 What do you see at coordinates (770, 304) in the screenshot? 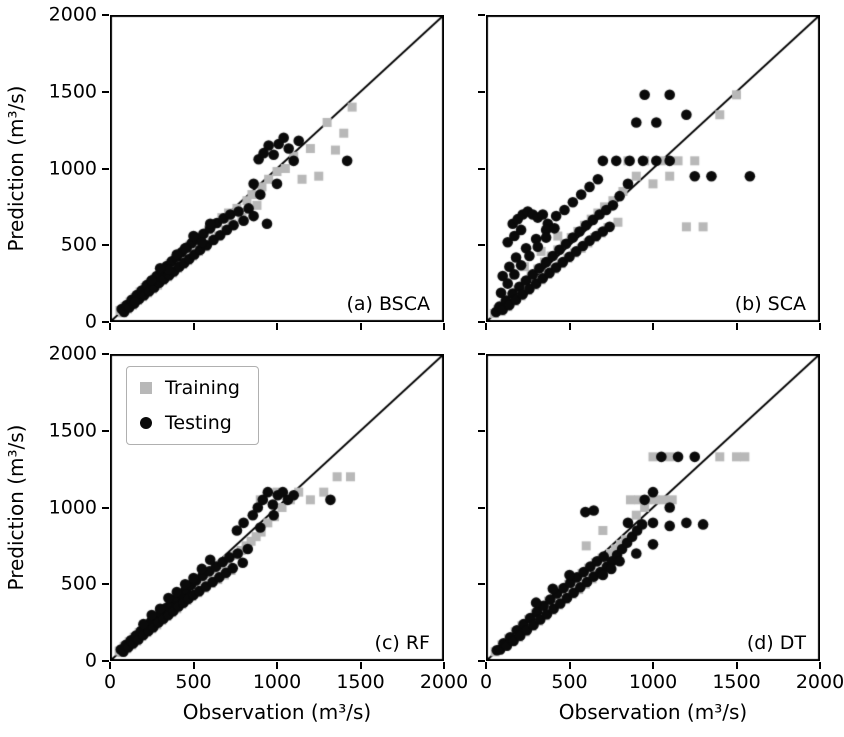
I see `panel-annotation-b: (b) SCA` at bounding box center [770, 304].